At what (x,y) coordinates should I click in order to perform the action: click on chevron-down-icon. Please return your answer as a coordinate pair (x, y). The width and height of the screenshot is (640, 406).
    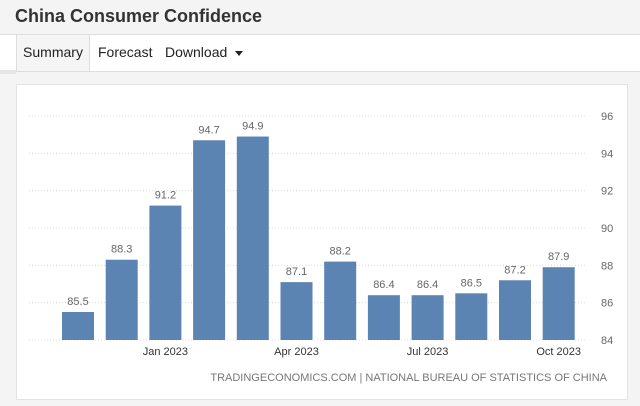
    Looking at the image, I should click on (239, 53).